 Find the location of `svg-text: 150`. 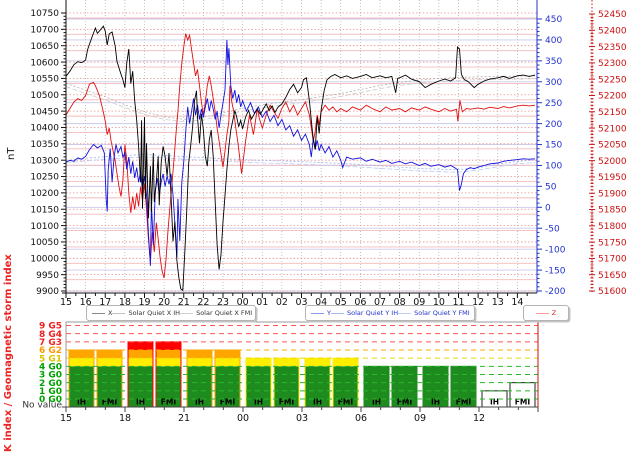

svg-text: 150 is located at coordinates (553, 146).